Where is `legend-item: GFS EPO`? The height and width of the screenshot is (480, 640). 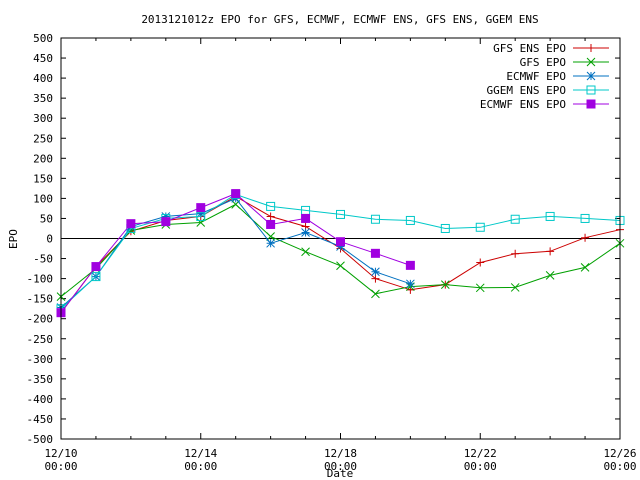
legend-item: GFS EPO is located at coordinates (564, 62).